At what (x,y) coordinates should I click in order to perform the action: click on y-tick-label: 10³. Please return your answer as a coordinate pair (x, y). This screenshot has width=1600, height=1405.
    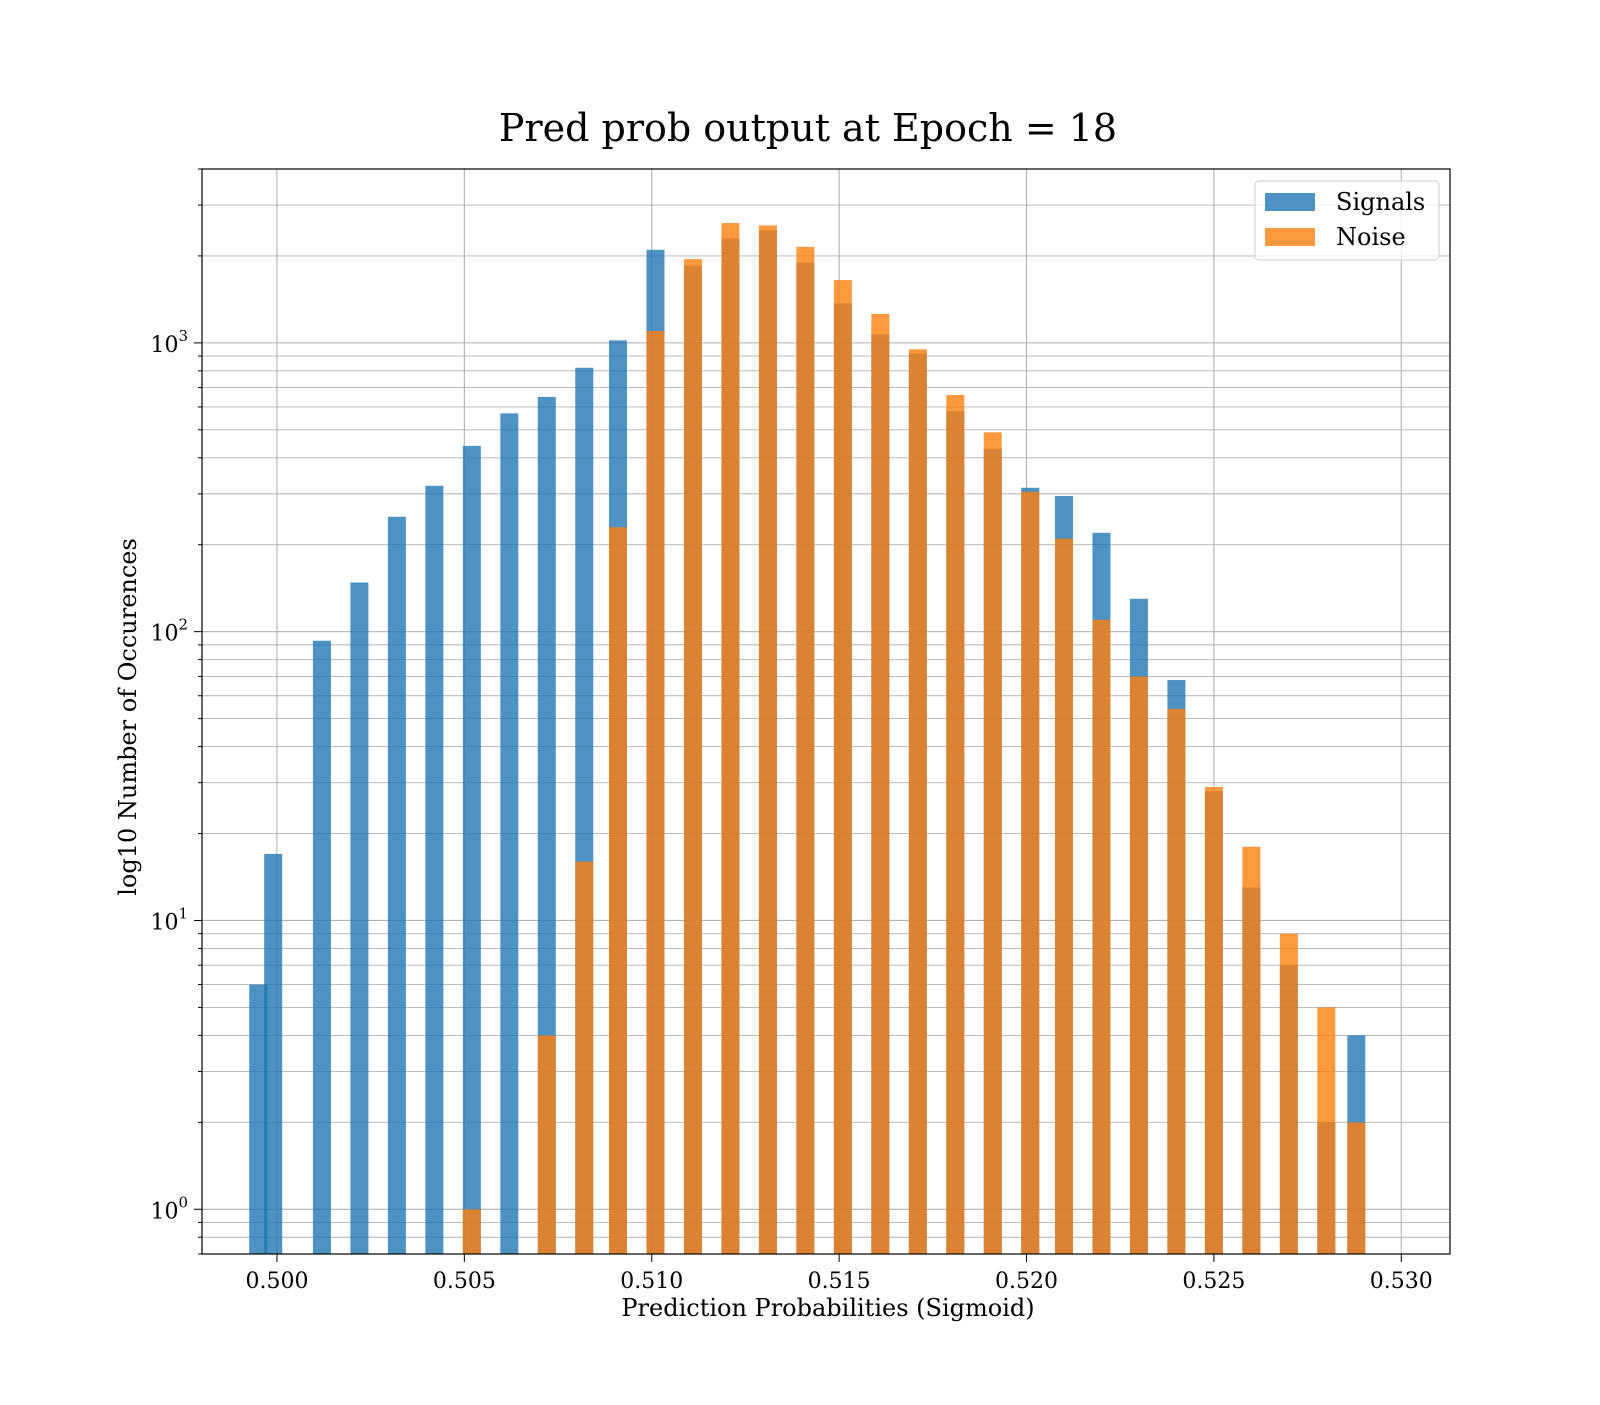
    Looking at the image, I should click on (169, 342).